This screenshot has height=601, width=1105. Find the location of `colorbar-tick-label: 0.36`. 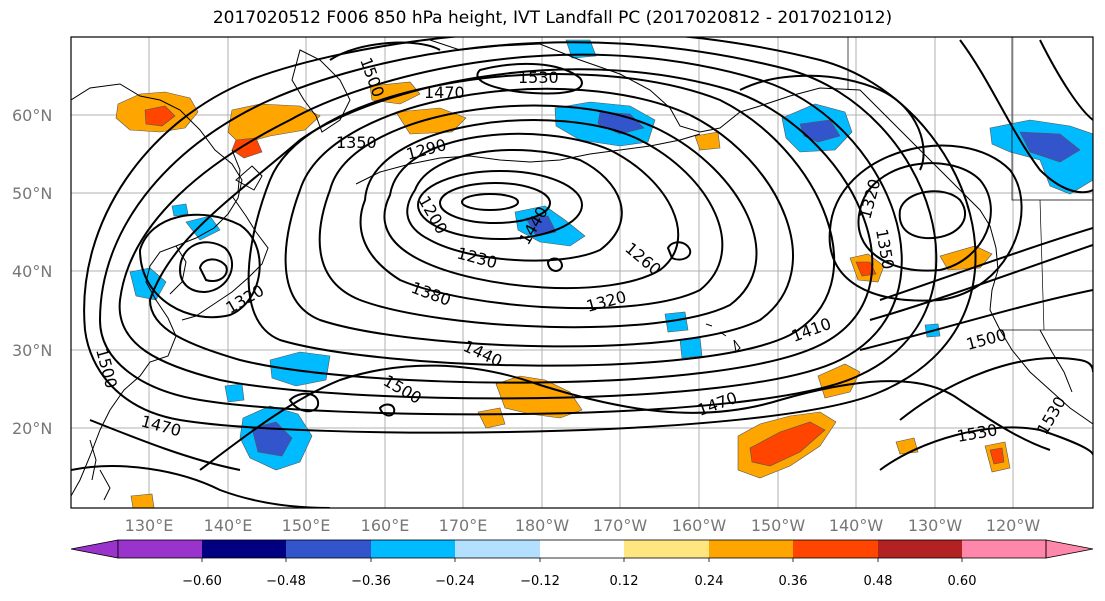

colorbar-tick-label: 0.36 is located at coordinates (793, 581).